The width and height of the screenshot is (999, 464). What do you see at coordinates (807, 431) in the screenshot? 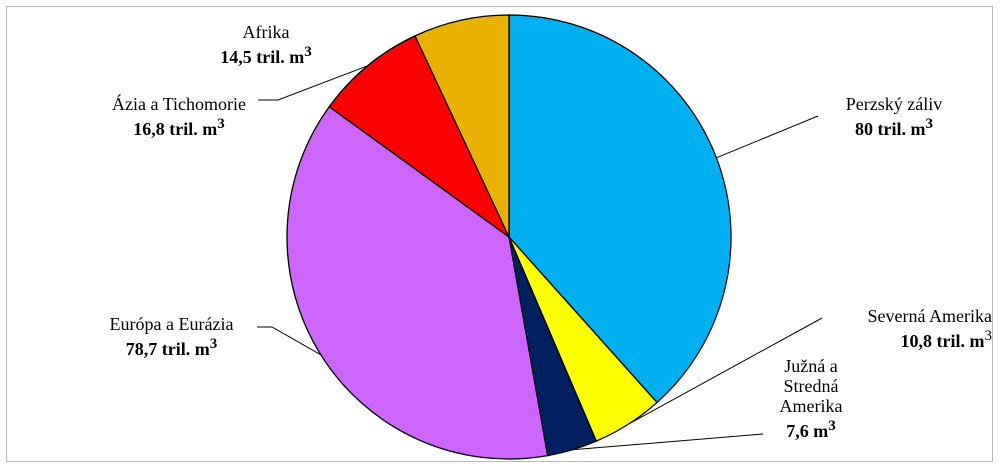
I see `slice-value-juzna: 7,6 m` at bounding box center [807, 431].